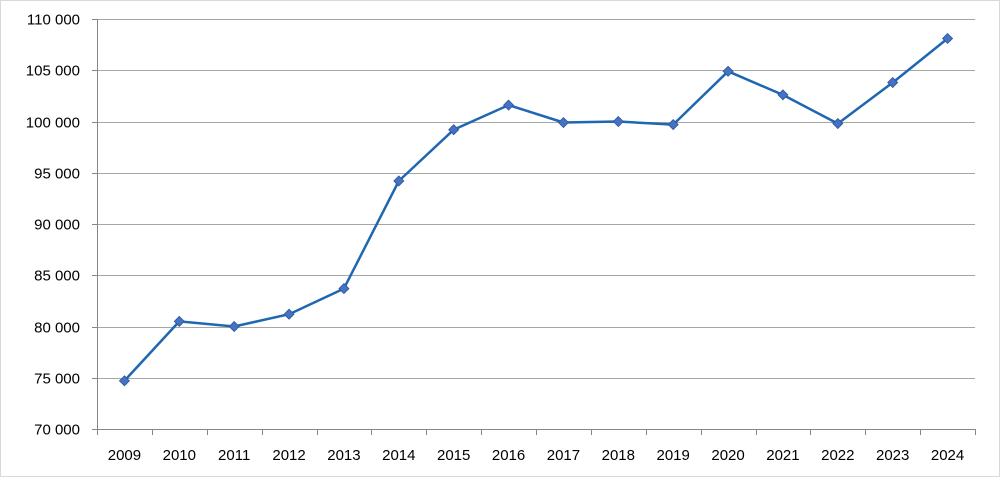 The height and width of the screenshot is (477, 1000). Describe the element at coordinates (179, 455) in the screenshot. I see `x-tick-label-2010: 2010` at that location.